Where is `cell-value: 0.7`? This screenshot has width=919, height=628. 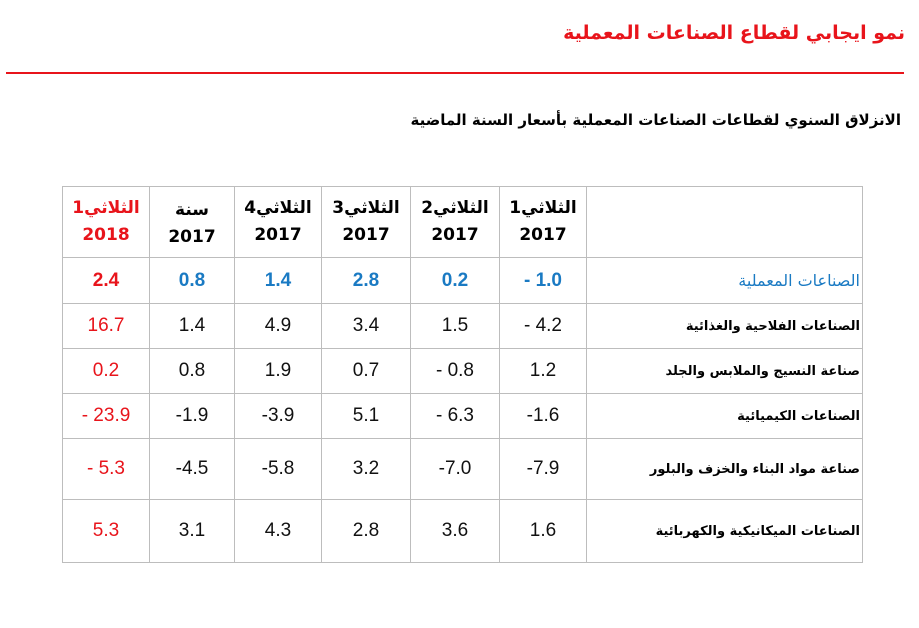
cell-value: 0.7 is located at coordinates (366, 370).